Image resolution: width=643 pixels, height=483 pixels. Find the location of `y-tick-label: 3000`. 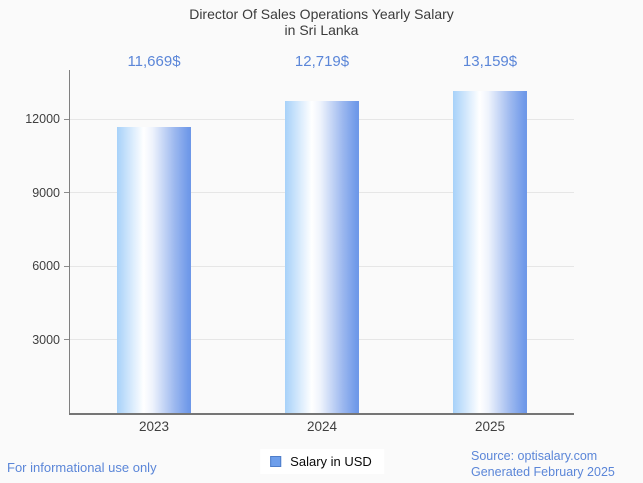

y-tick-label: 3000 is located at coordinates (46, 339).